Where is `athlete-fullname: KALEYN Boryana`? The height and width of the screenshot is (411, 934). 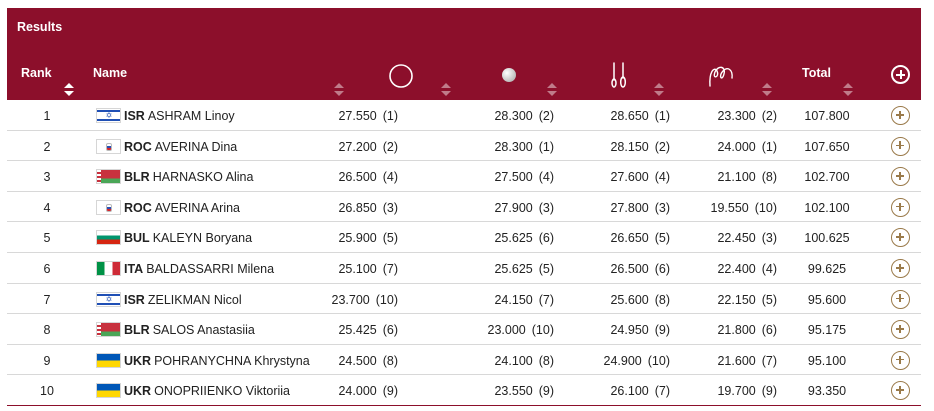
athlete-fullname: KALEYN Boryana is located at coordinates (202, 238).